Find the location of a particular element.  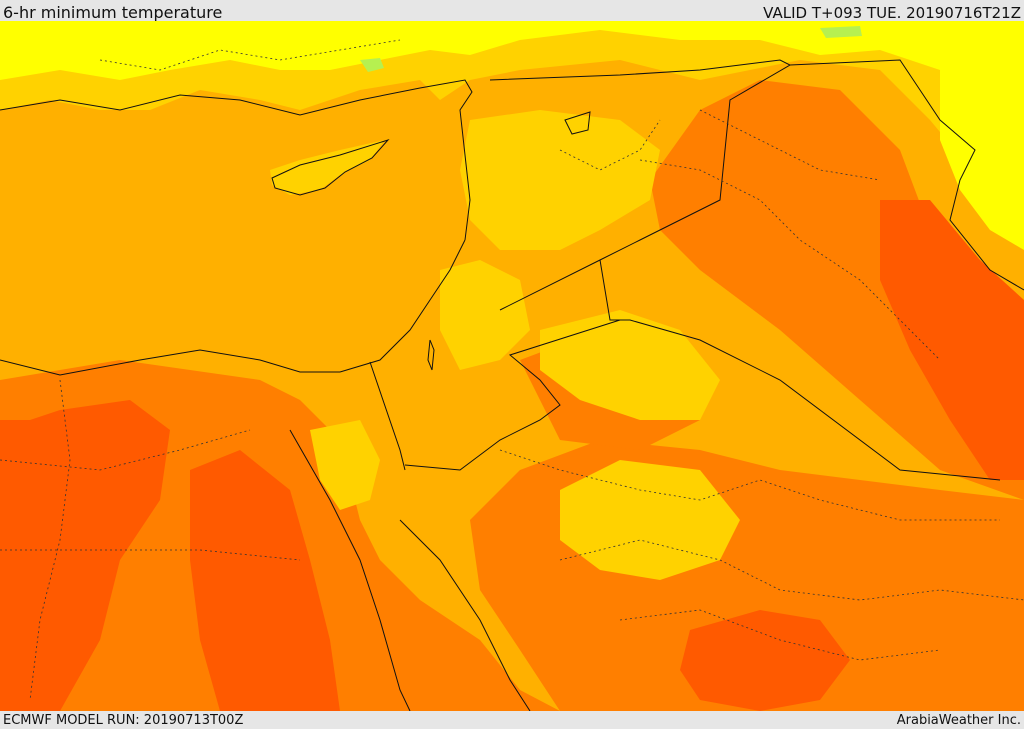

valid-time: VALID T+093 TUE. 20190716T21Z is located at coordinates (892, 13).